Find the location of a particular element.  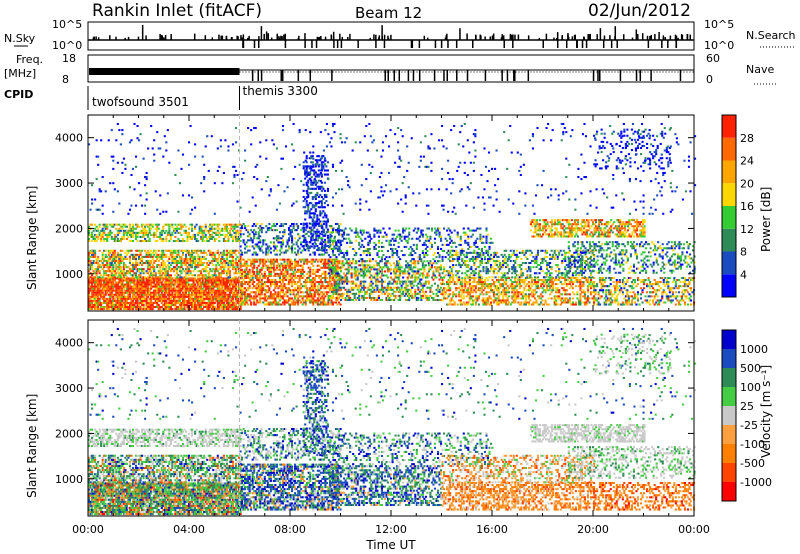

cpid-mode-themis: themis 3300 is located at coordinates (280, 91).